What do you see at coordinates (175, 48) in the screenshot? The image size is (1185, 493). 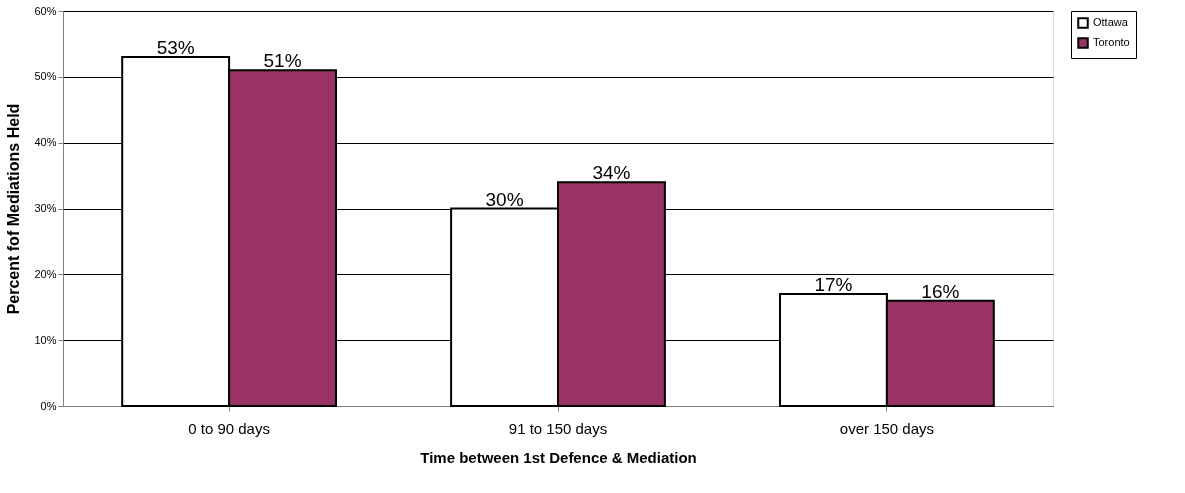 I see `data-label: 53%` at bounding box center [175, 48].